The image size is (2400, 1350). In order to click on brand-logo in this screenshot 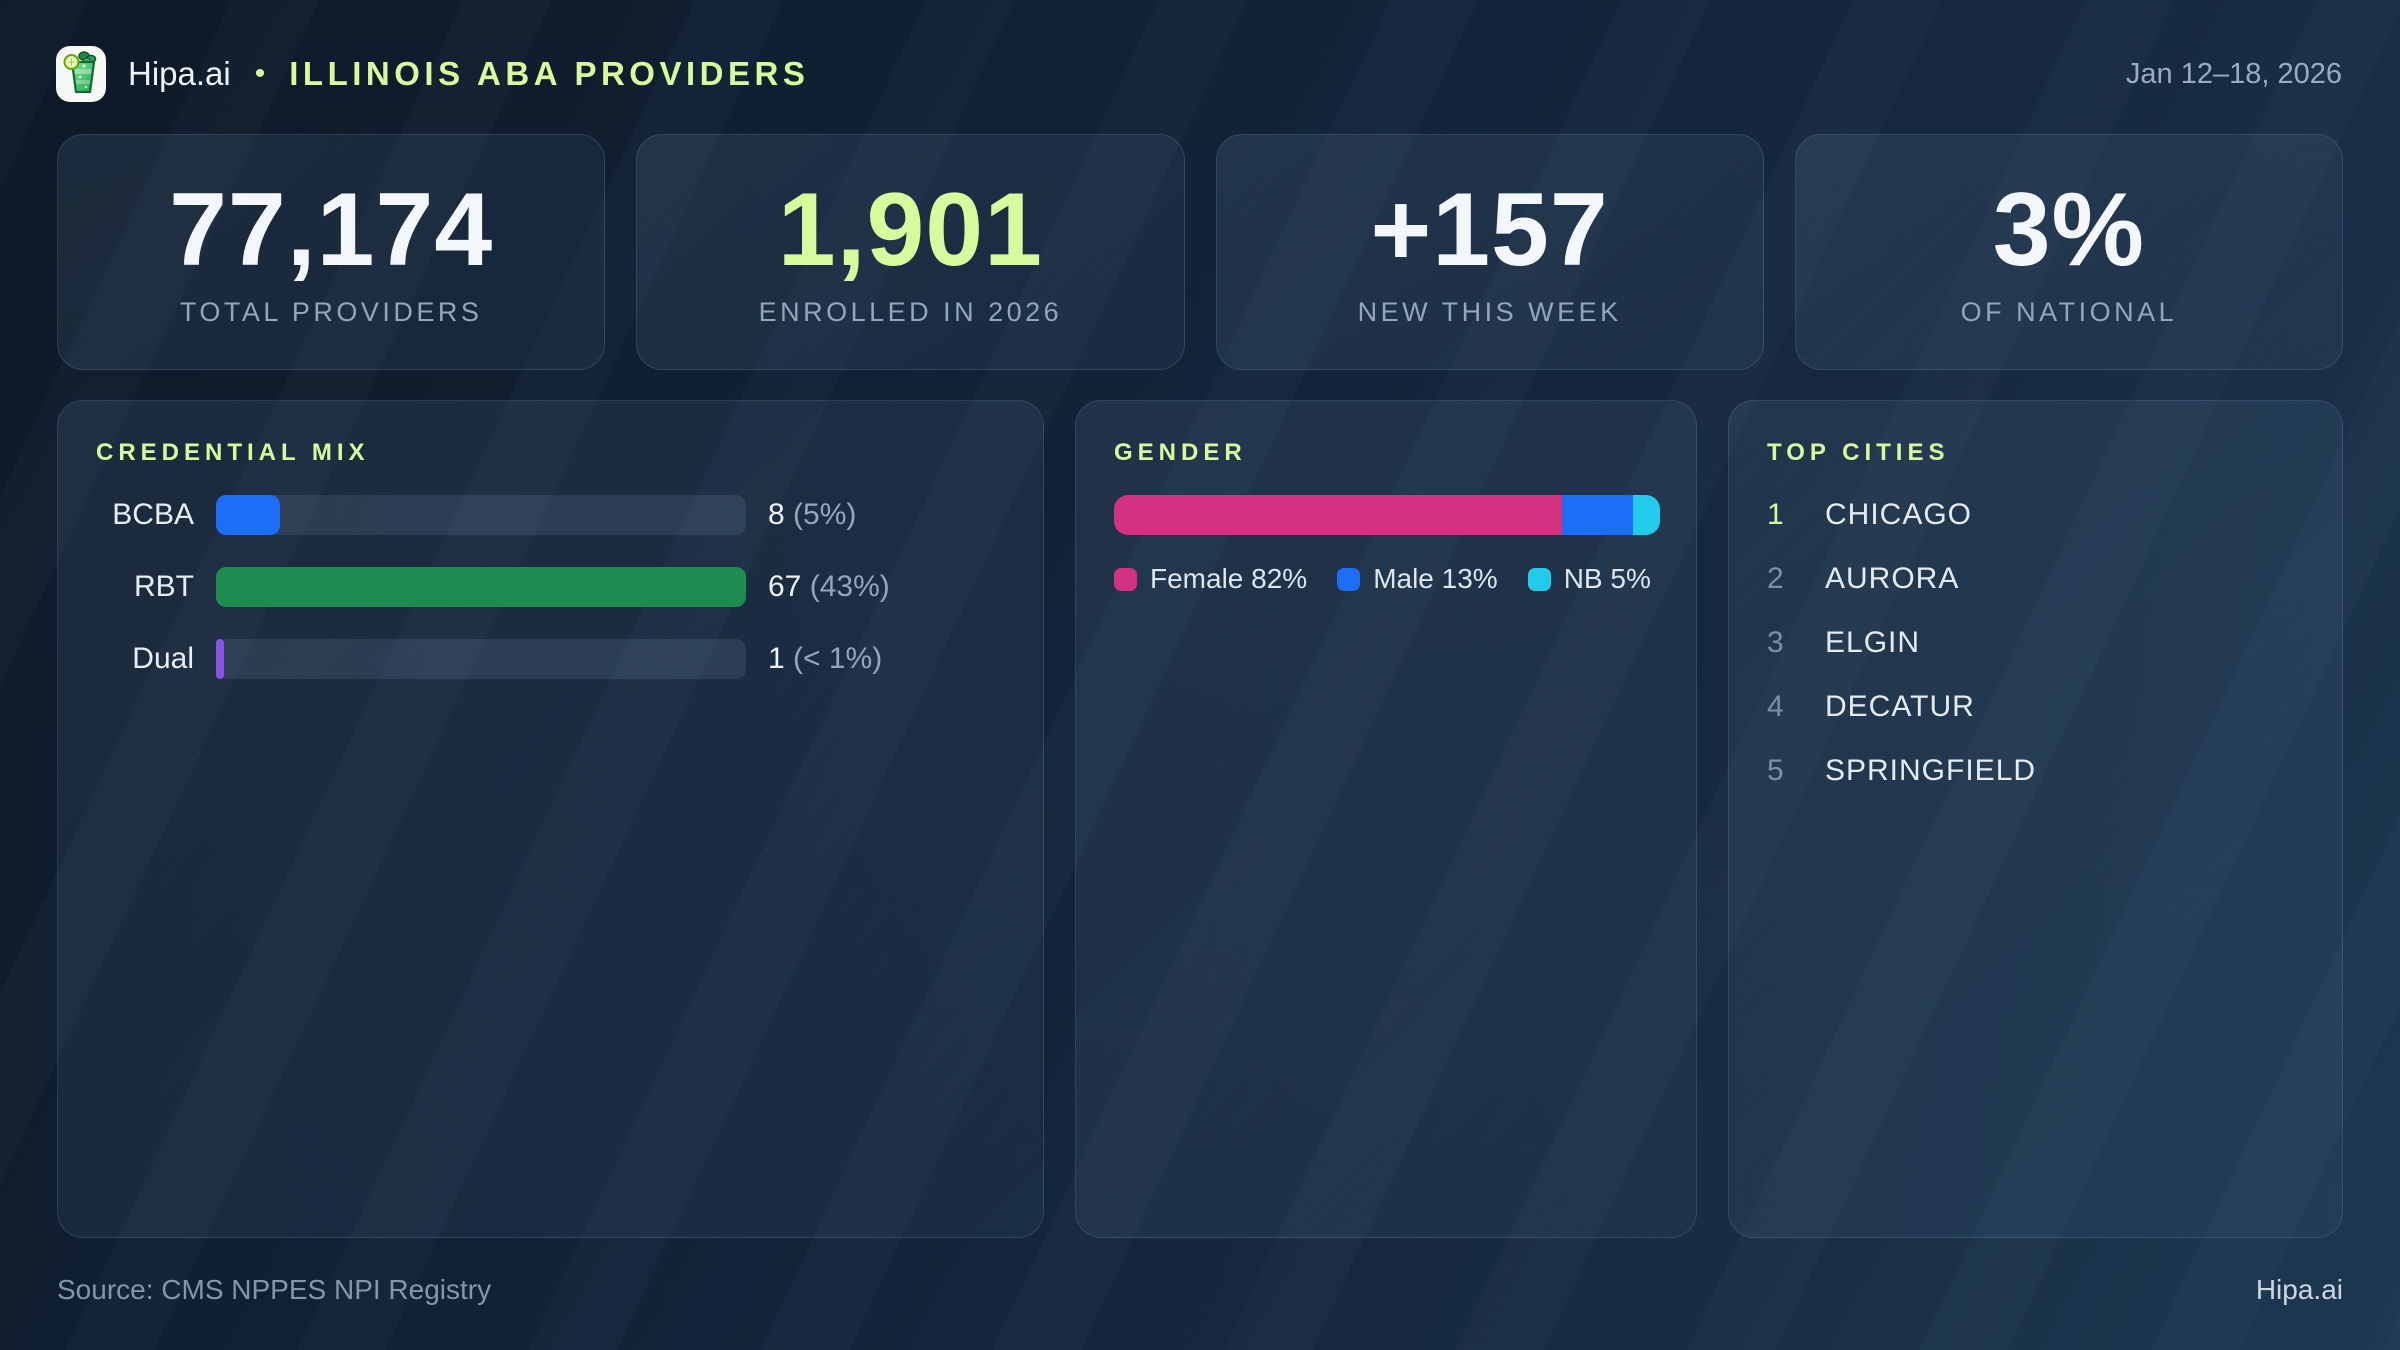, I will do `click(81, 74)`.